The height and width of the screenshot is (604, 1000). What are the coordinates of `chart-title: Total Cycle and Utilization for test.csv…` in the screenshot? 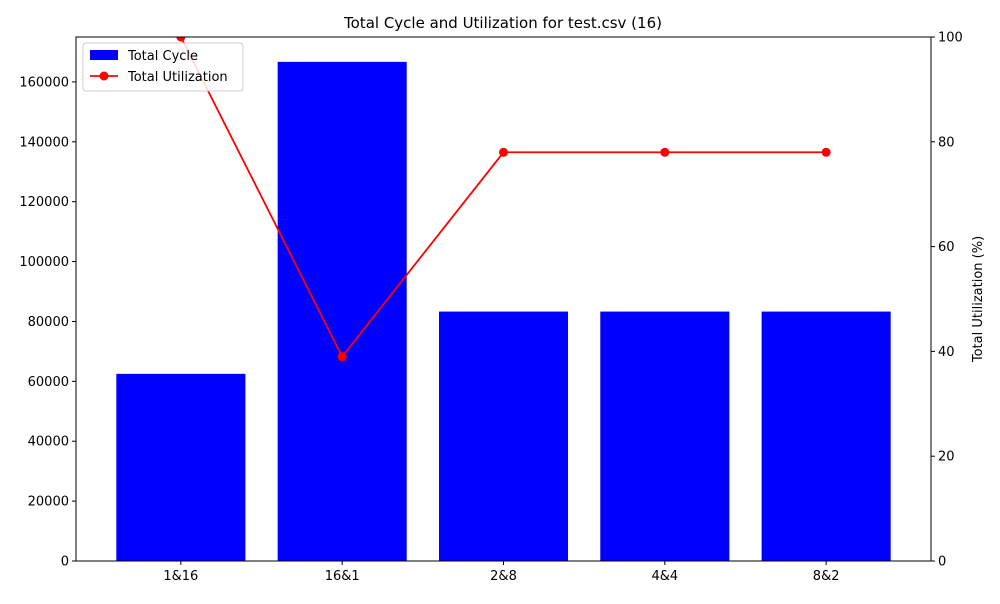 It's located at (502, 23).